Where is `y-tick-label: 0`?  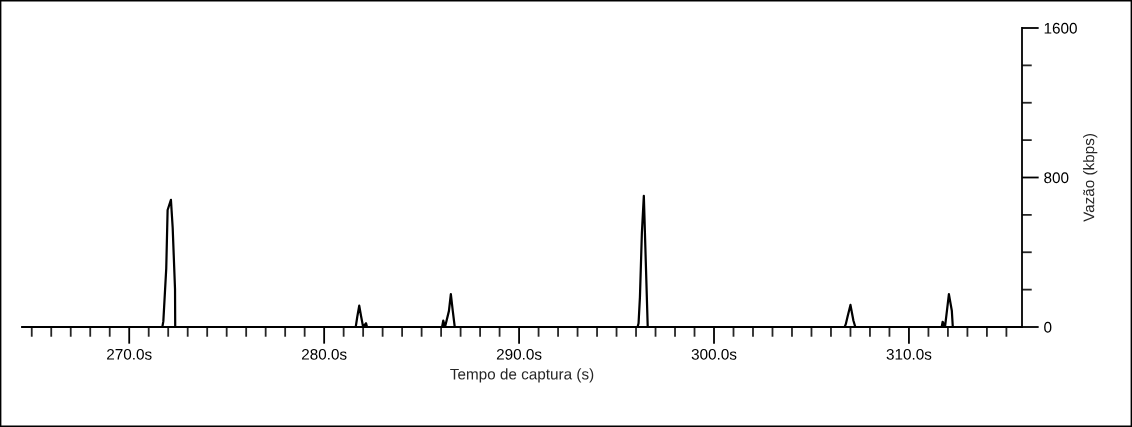 y-tick-label: 0 is located at coordinates (1048, 327).